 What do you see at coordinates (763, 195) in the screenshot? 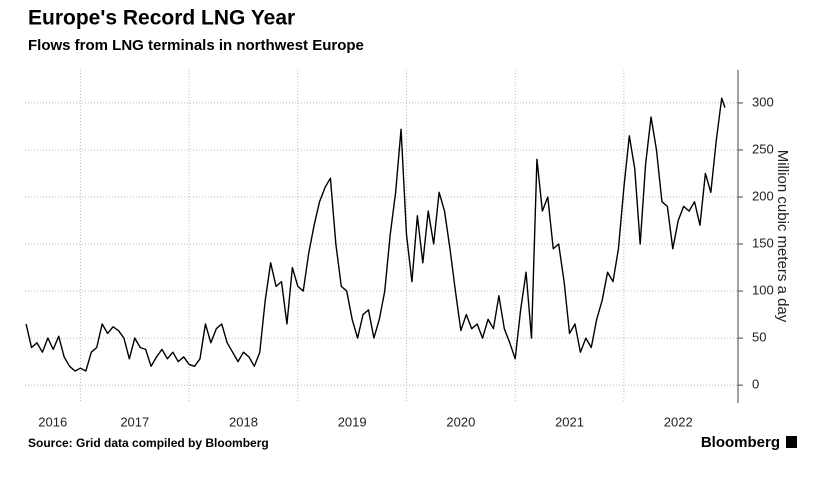
I see `y-tick-label: 200` at bounding box center [763, 195].